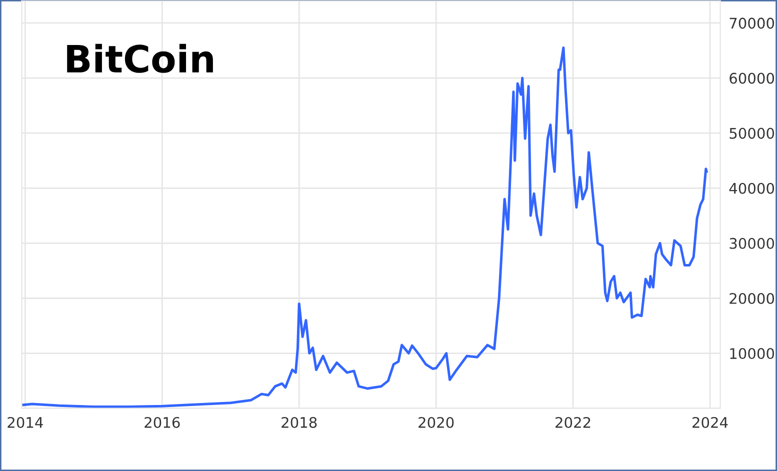 Image resolution: width=777 pixels, height=471 pixels. I want to click on x-tick-label: 2022, so click(573, 422).